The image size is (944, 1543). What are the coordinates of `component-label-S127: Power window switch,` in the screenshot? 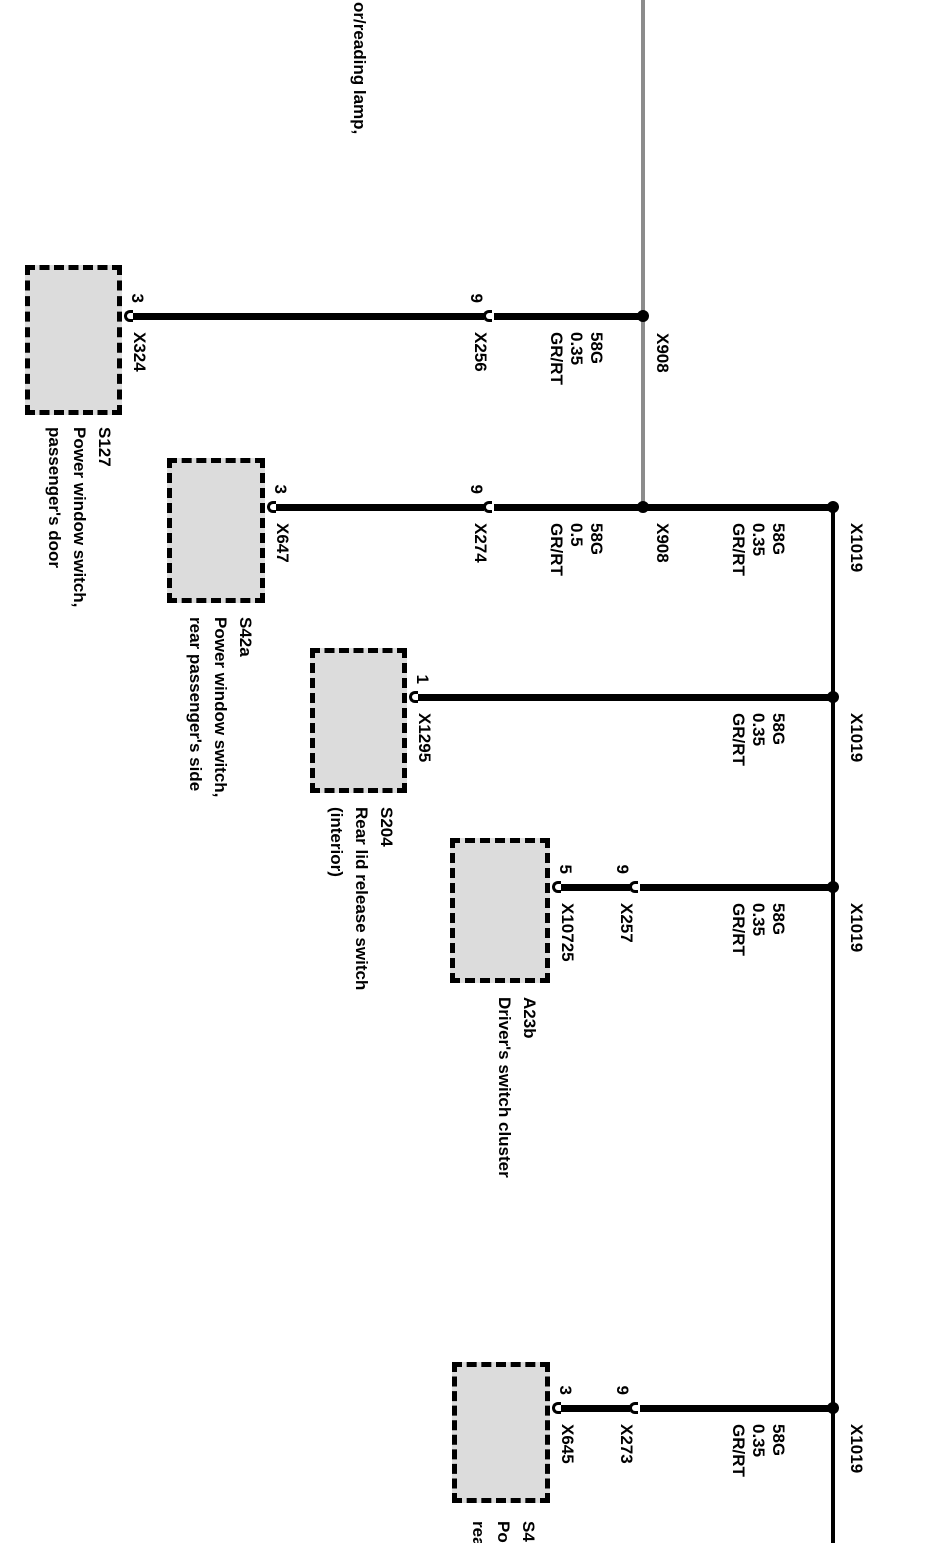 It's located at (79, 517).